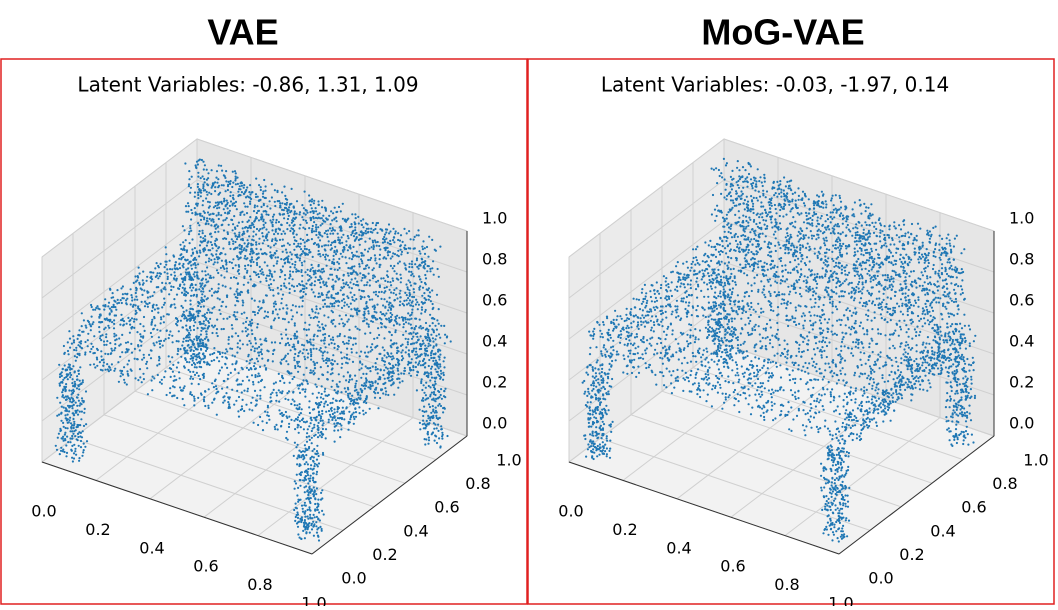 This screenshot has width=1058, height=610. What do you see at coordinates (415, 530) in the screenshot?
I see `y-tick-label: 0.4` at bounding box center [415, 530].